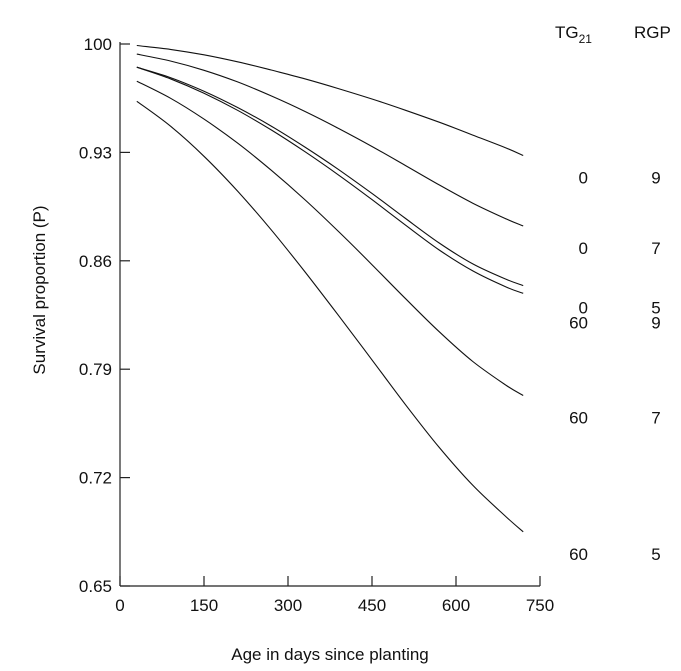 Image resolution: width=681 pixels, height=671 pixels. What do you see at coordinates (456, 605) in the screenshot?
I see `x-tick-label: 600` at bounding box center [456, 605].